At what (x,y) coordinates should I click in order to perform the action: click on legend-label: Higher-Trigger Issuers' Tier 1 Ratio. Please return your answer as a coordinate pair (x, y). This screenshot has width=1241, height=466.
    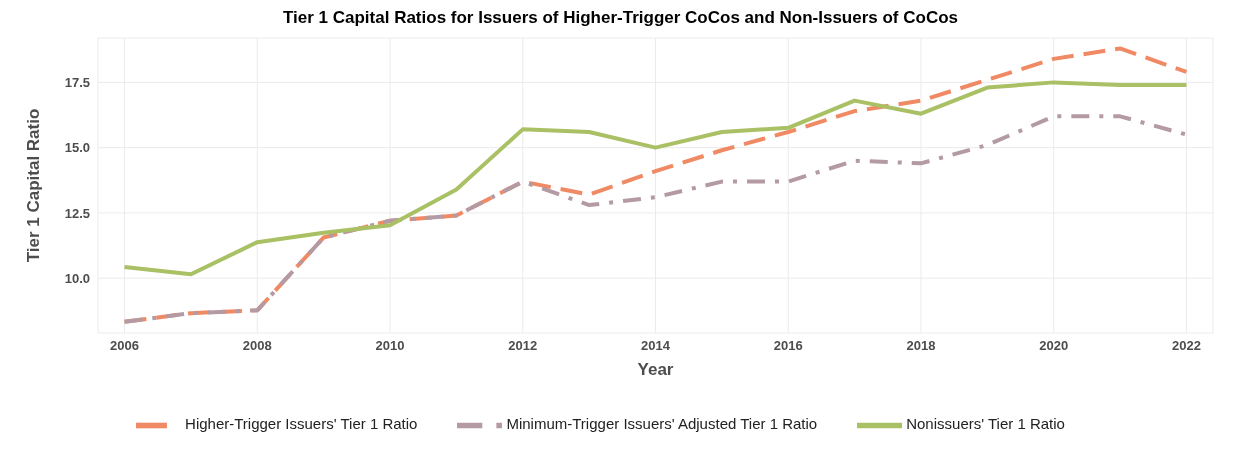
    Looking at the image, I should click on (301, 424).